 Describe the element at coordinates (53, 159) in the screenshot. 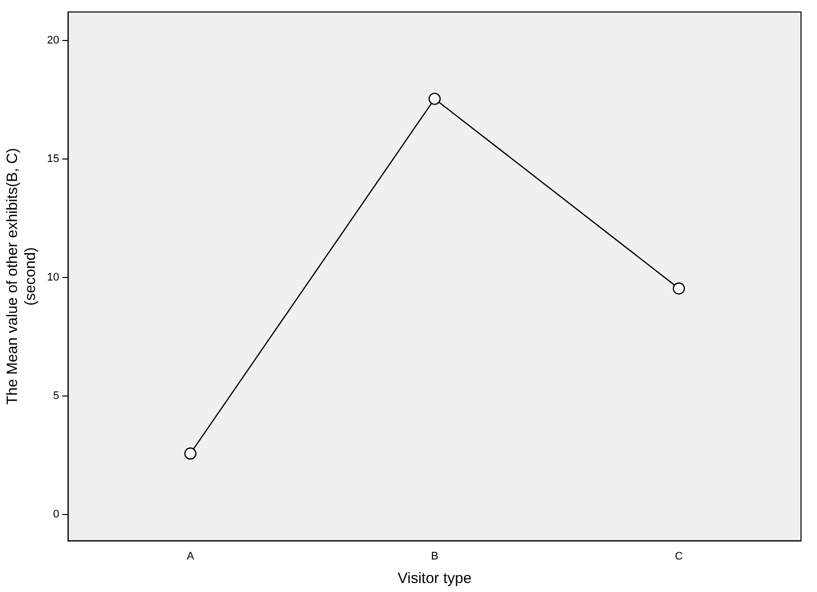

I see `y-tick-label: 15` at that location.